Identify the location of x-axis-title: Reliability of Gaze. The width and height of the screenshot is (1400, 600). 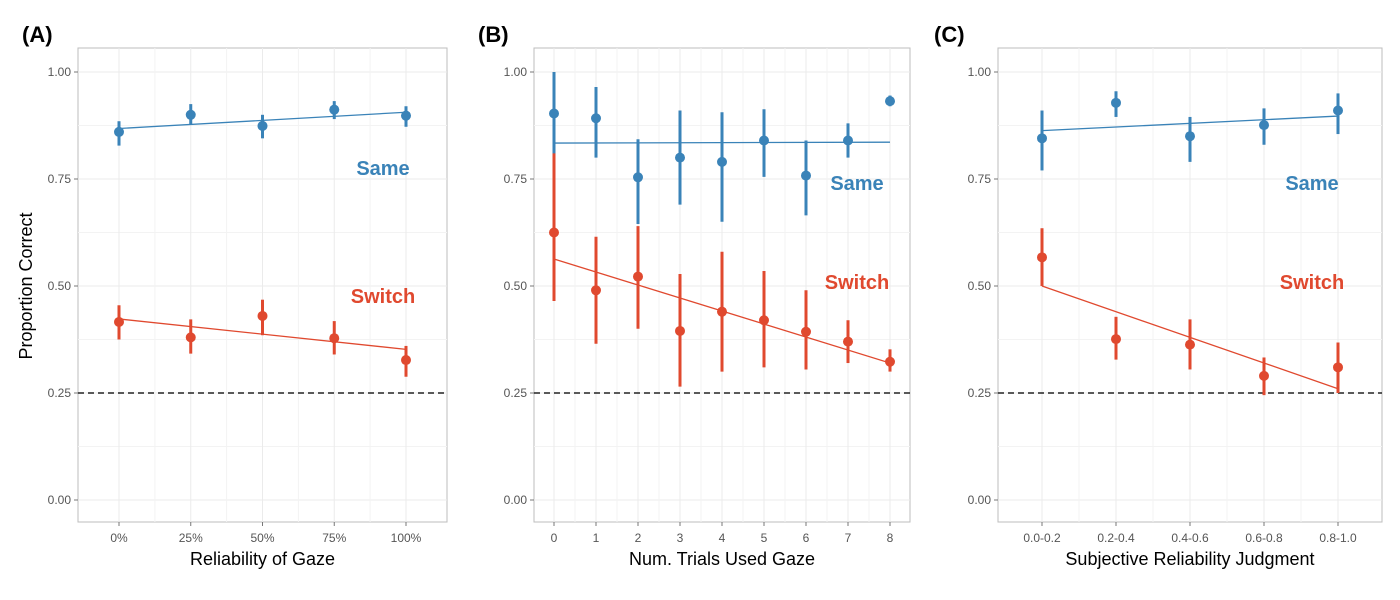
(262, 559).